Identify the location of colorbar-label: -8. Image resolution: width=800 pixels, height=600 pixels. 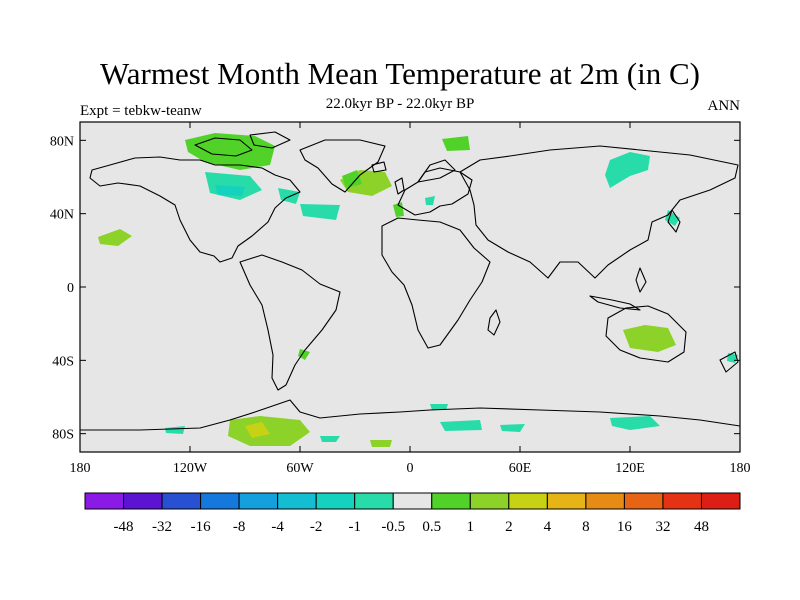
(239, 527).